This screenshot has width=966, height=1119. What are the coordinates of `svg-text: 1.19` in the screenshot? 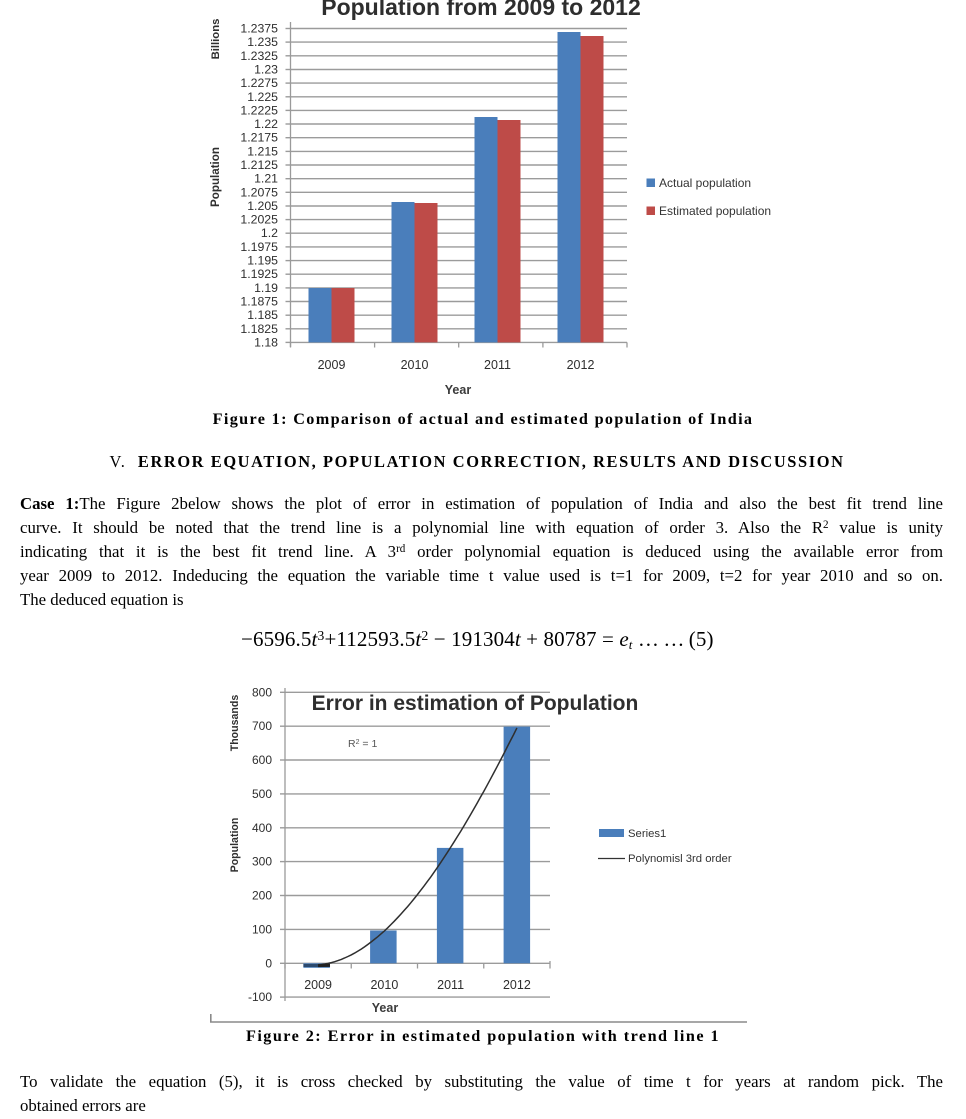 It's located at (266, 288).